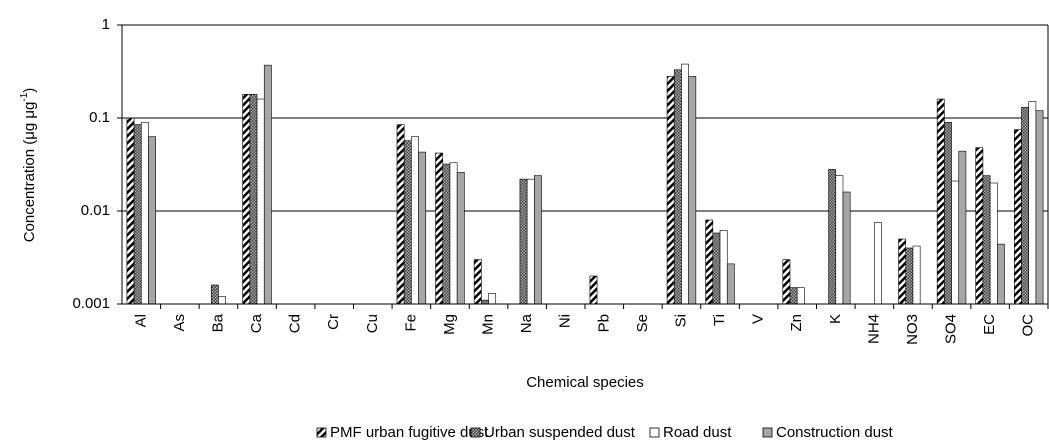 The width and height of the screenshot is (1049, 445). What do you see at coordinates (488, 324) in the screenshot?
I see `x-tick-label: Mn` at bounding box center [488, 324].